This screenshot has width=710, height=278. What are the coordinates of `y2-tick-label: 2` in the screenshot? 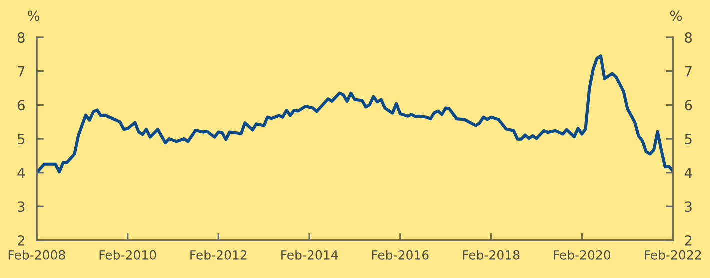 It's located at (688, 240).